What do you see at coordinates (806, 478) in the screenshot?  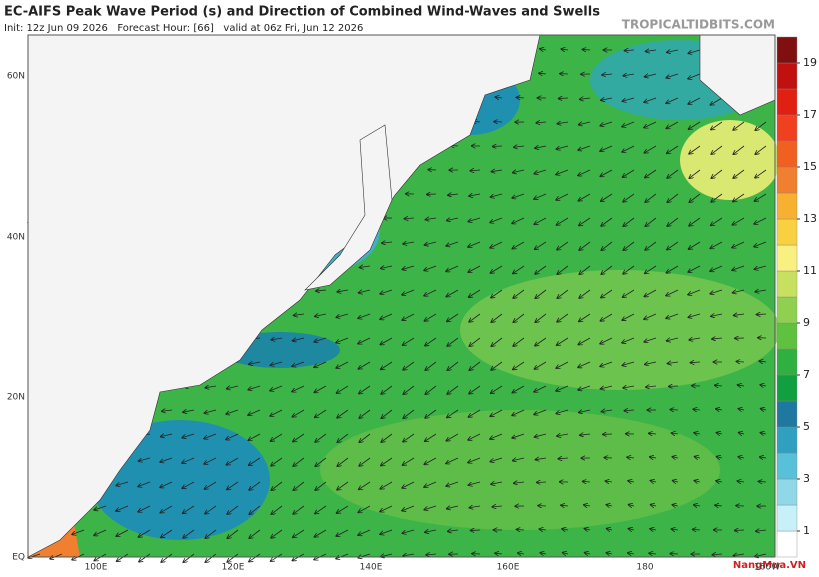 I see `colorbar-label: 3` at bounding box center [806, 478].